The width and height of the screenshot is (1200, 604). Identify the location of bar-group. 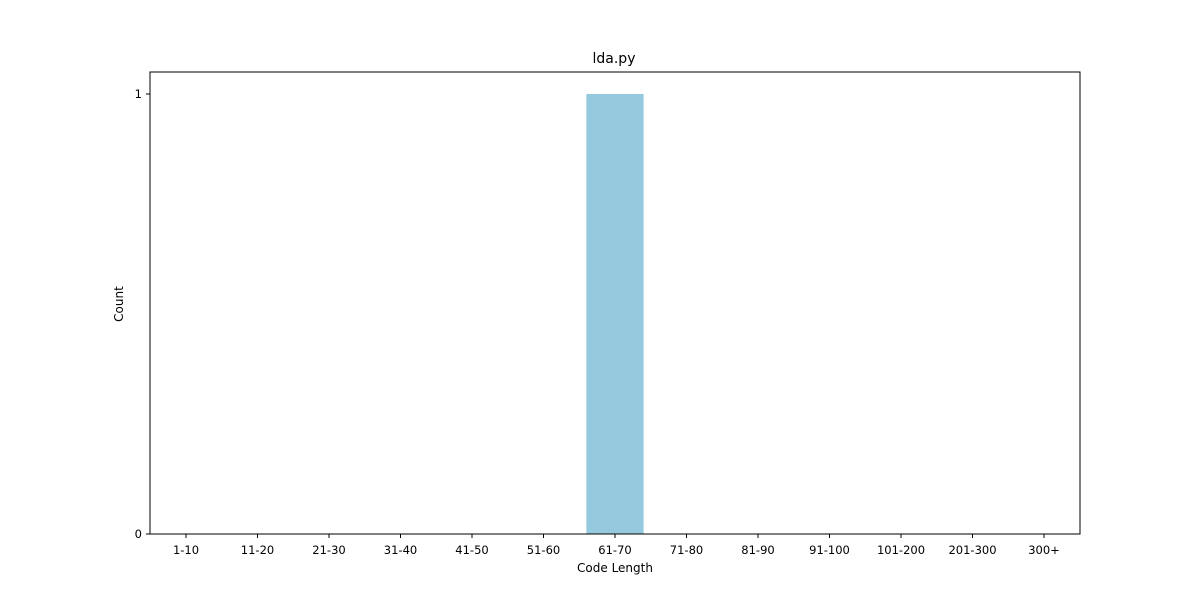
(615, 314).